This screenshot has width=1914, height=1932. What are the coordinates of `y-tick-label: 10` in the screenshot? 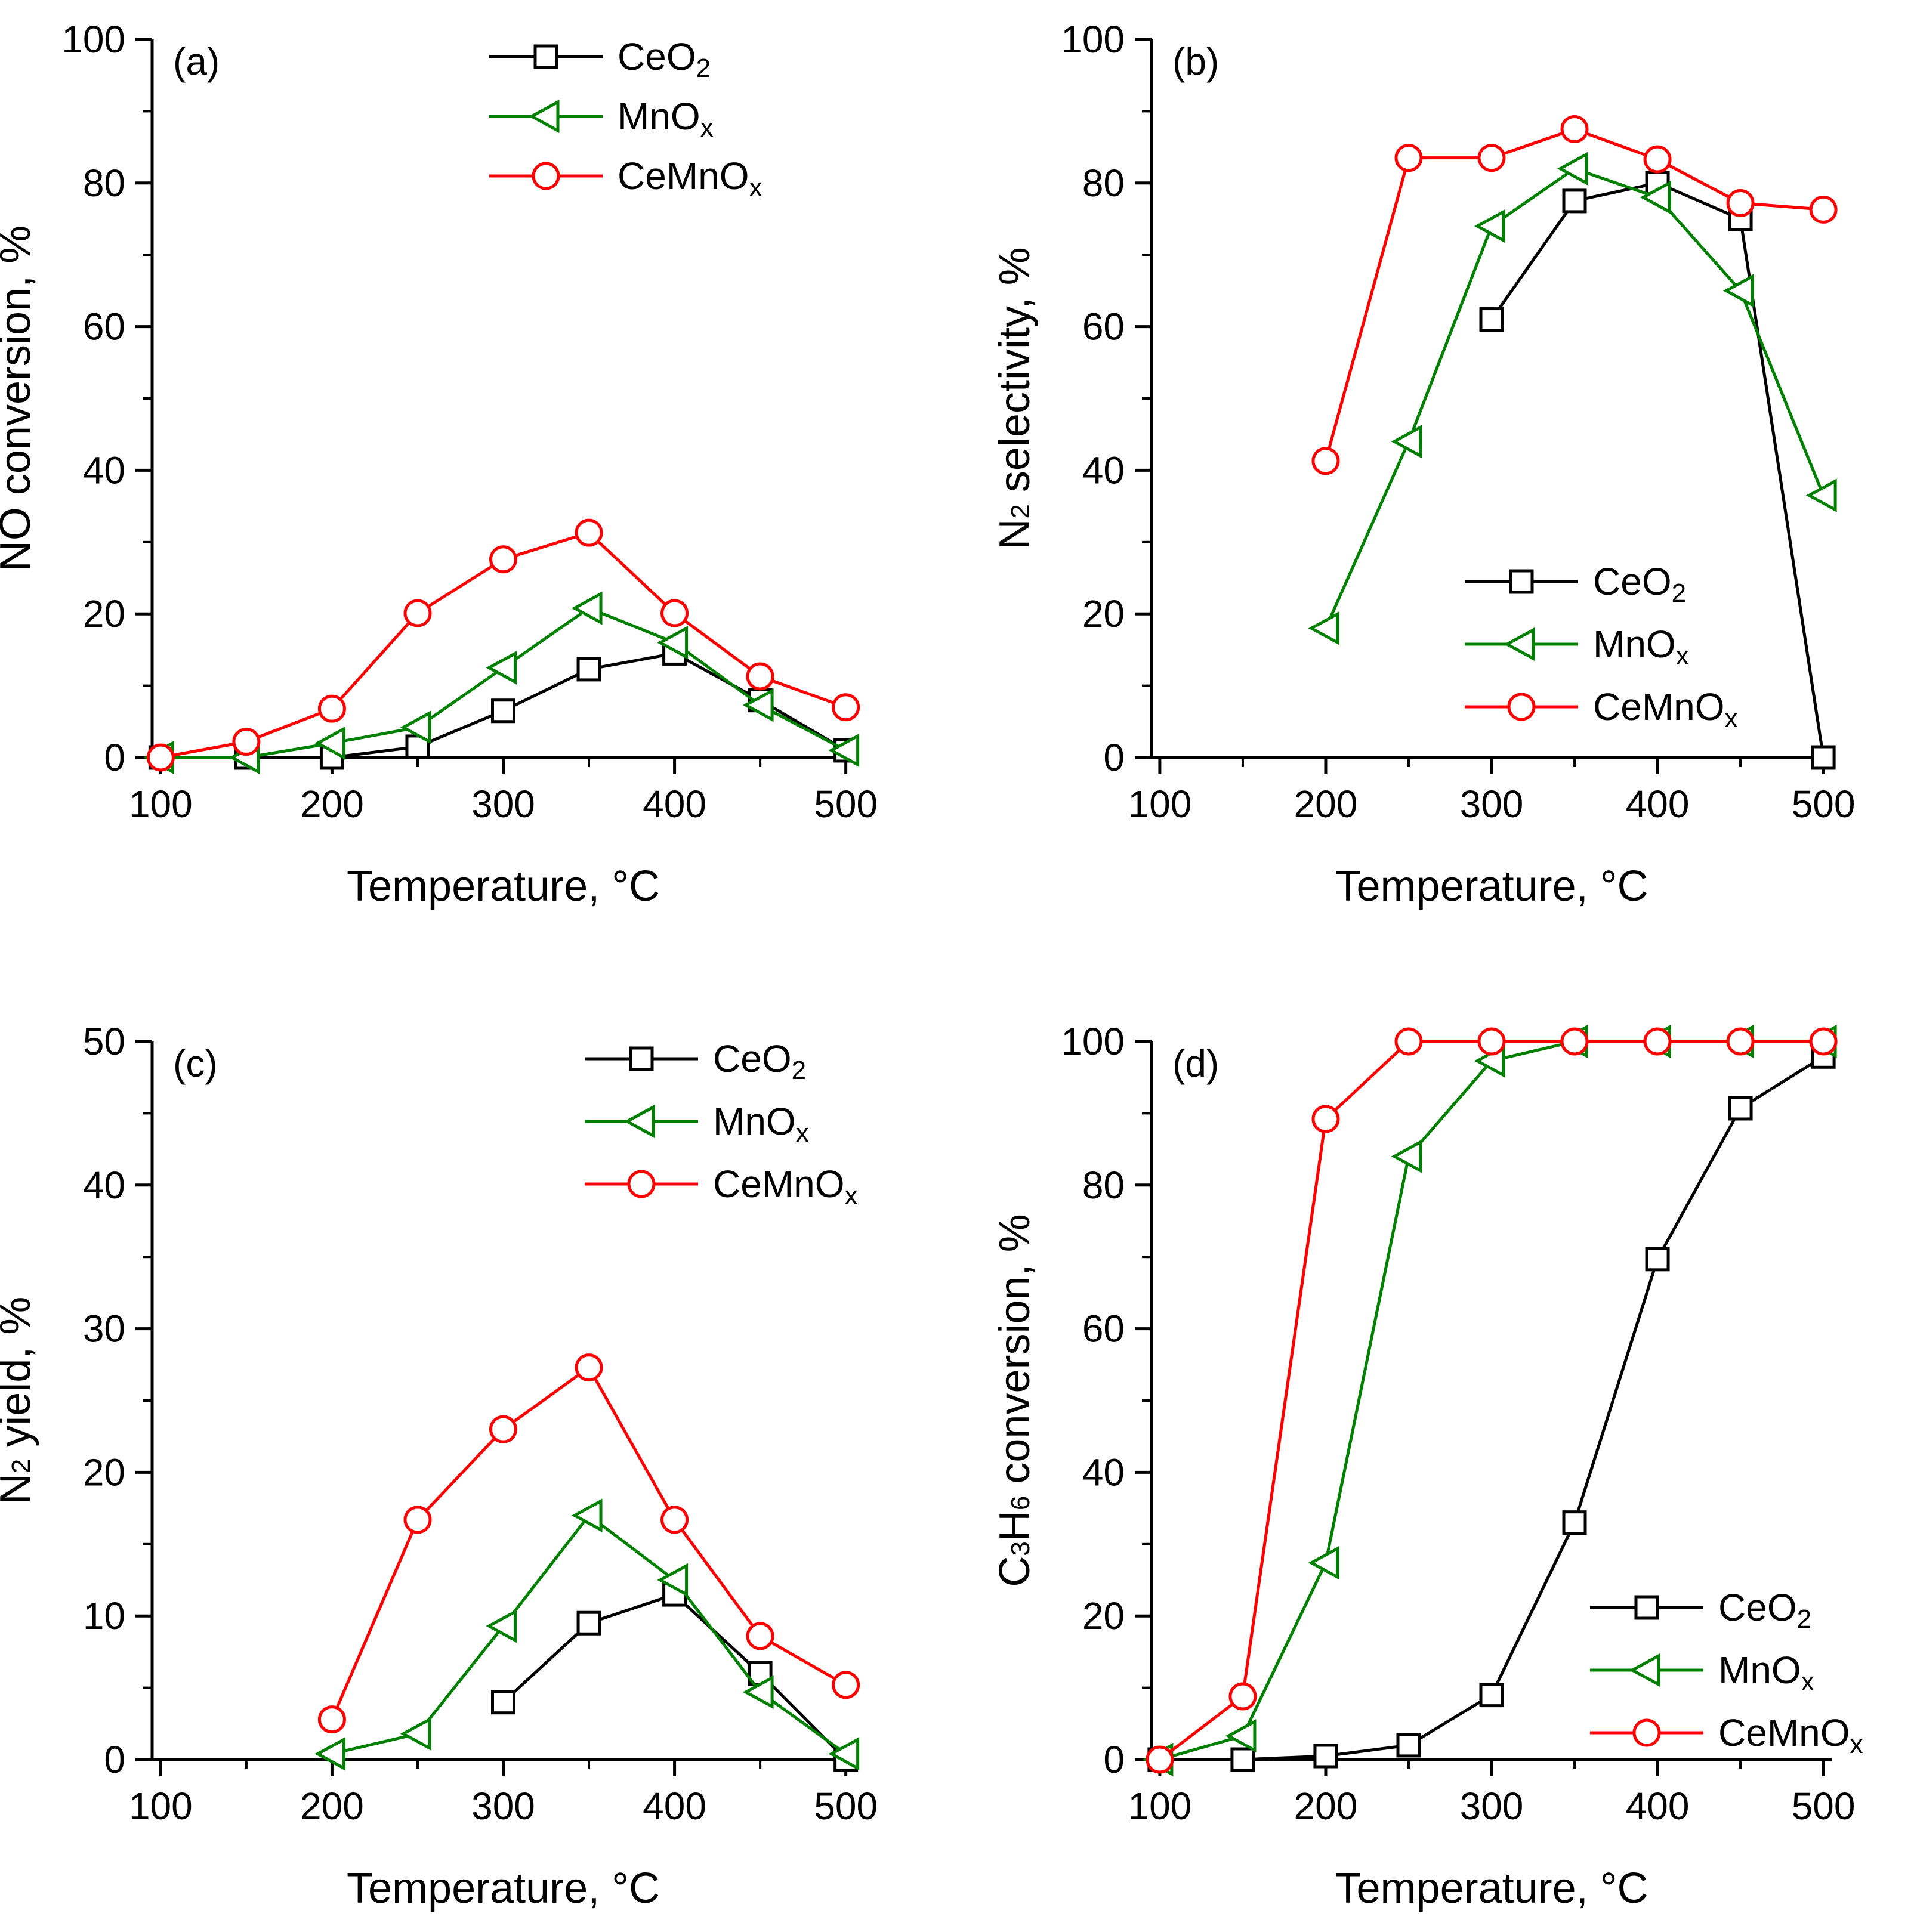 It's located at (104, 1615).